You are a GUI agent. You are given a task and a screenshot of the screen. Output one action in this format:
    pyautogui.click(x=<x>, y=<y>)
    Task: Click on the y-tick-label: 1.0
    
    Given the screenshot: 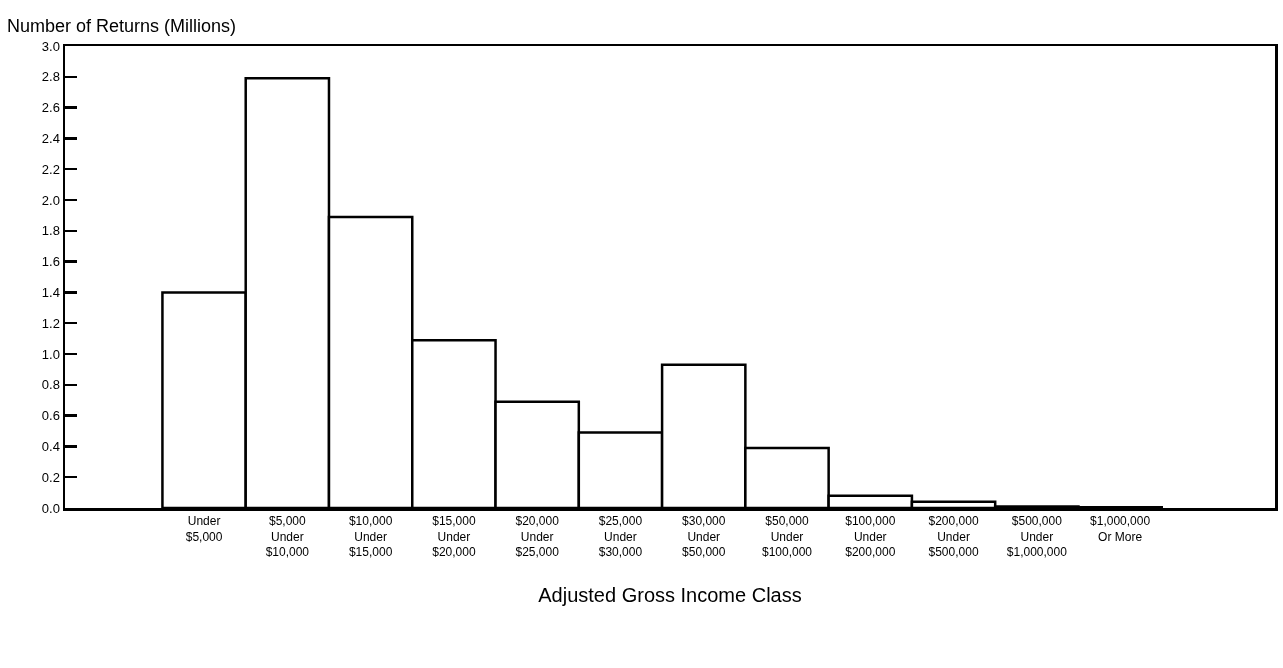 What is the action you would take?
    pyautogui.click(x=50, y=354)
    